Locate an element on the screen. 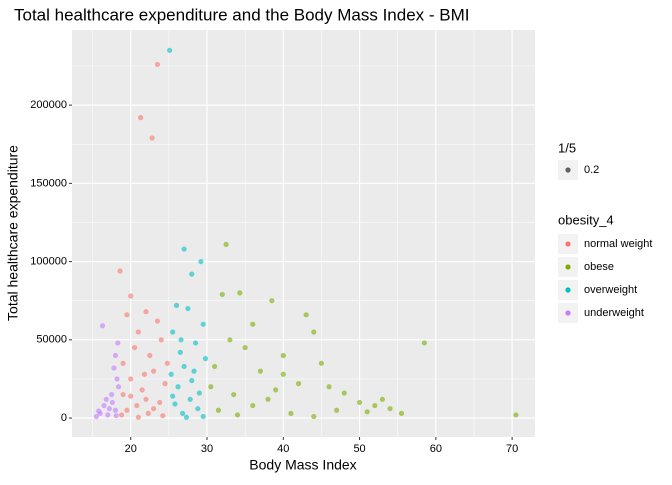 The width and height of the screenshot is (672, 485). y-tick-label: 0 is located at coordinates (64, 418).